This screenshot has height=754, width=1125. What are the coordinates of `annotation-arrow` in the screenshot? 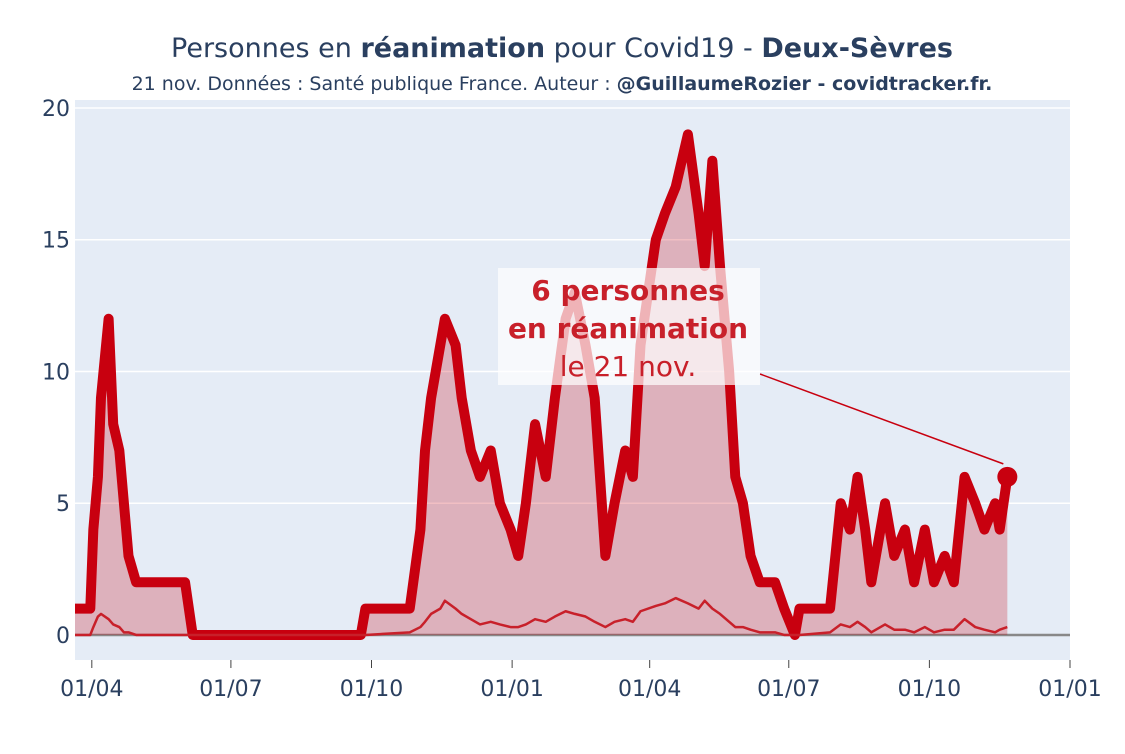 It's located at (881, 419).